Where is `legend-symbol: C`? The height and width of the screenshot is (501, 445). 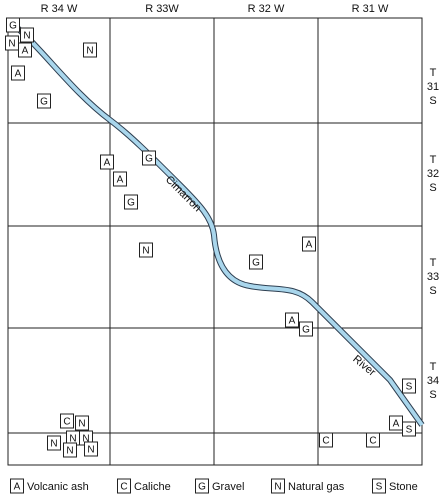
legend-symbol: C is located at coordinates (123, 487).